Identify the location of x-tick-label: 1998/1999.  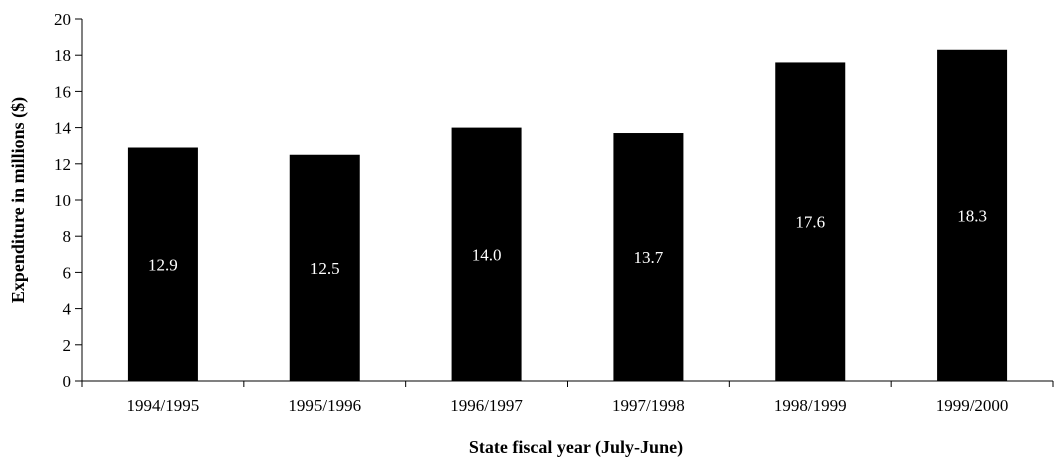
(810, 405).